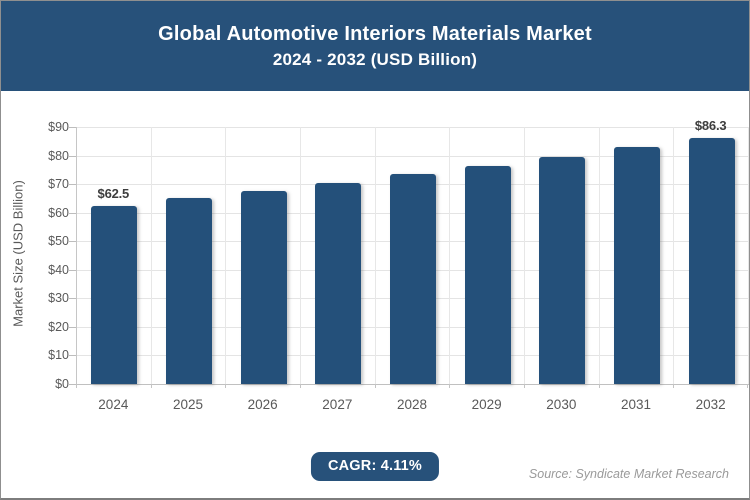  Describe the element at coordinates (113, 404) in the screenshot. I see `x-tick-label: 2024` at that location.